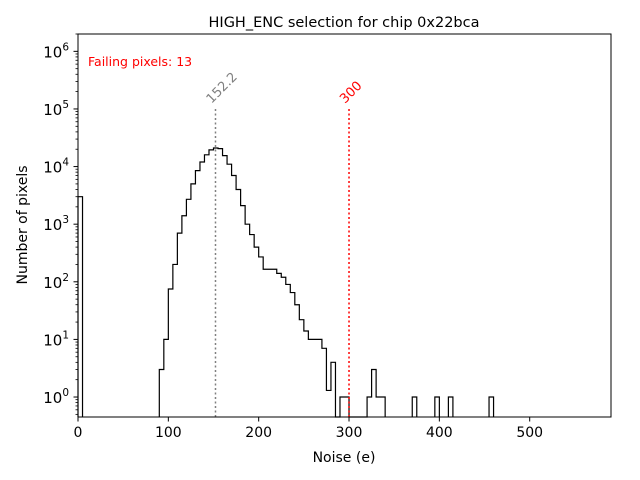  I want to click on x-tick-label: 0, so click(78, 433).